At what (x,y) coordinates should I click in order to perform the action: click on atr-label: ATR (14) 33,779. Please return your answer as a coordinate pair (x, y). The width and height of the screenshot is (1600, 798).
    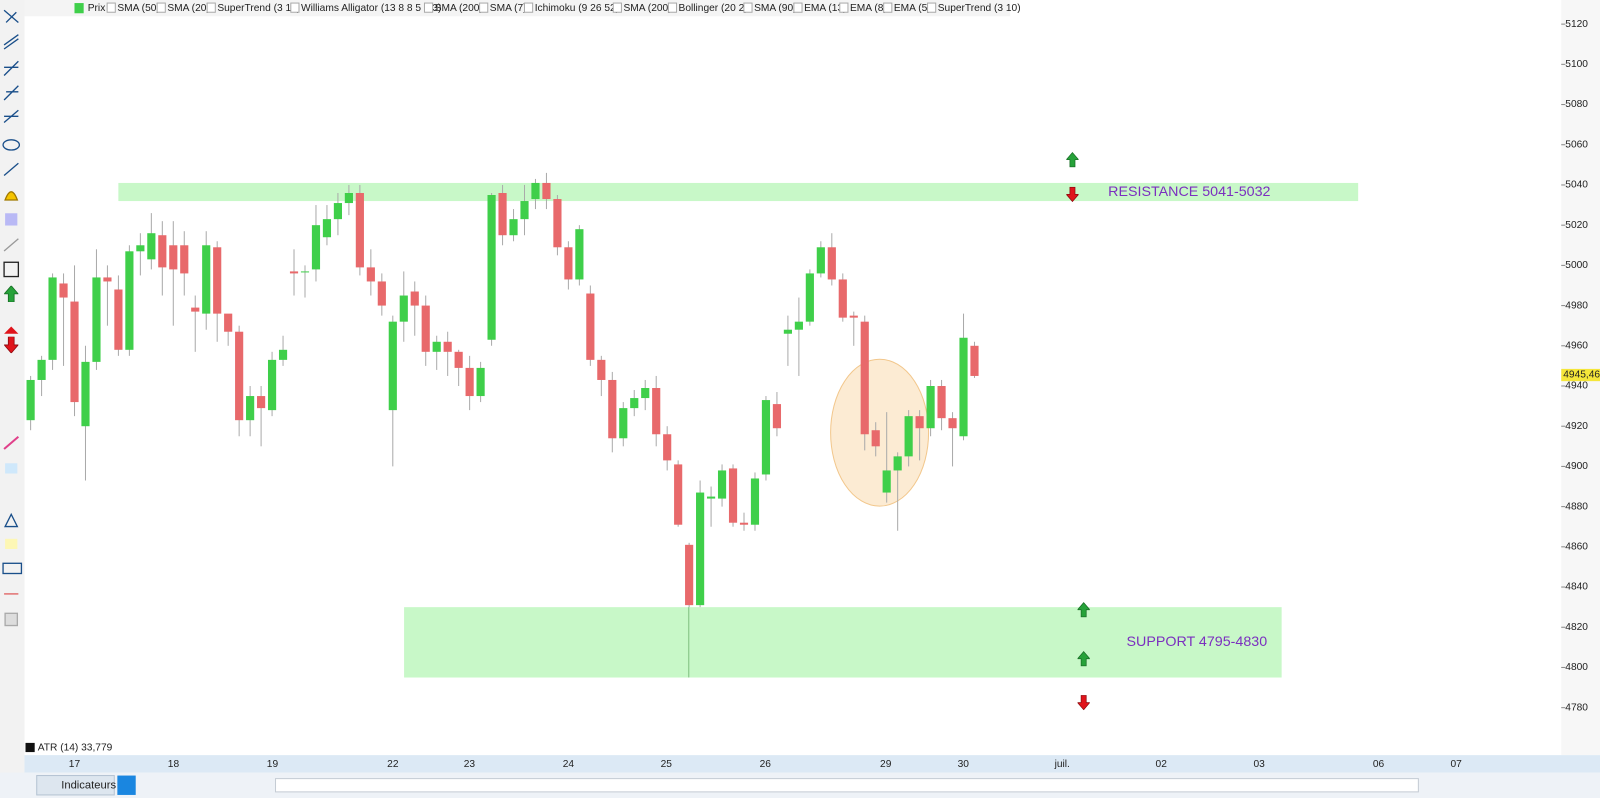
    Looking at the image, I should click on (75, 748).